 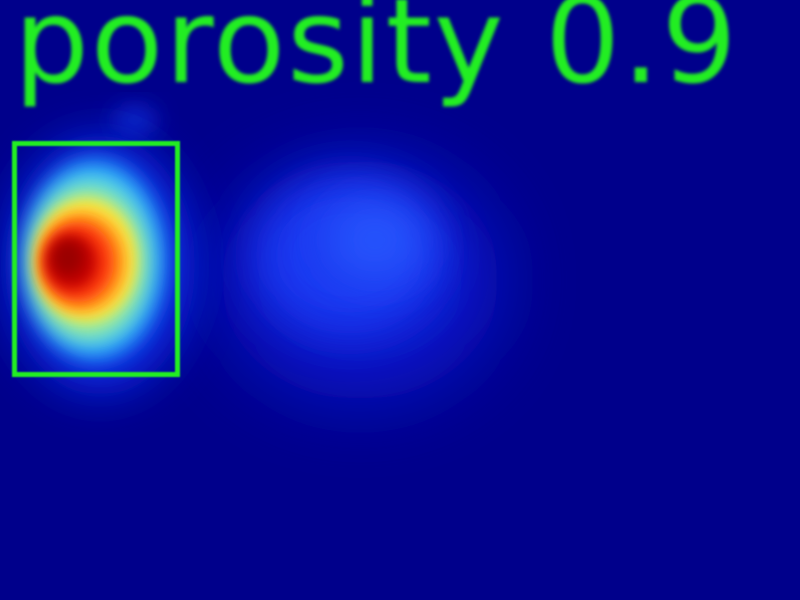 What do you see at coordinates (135, 120) in the screenshot?
I see `heatmap-small-spot` at bounding box center [135, 120].